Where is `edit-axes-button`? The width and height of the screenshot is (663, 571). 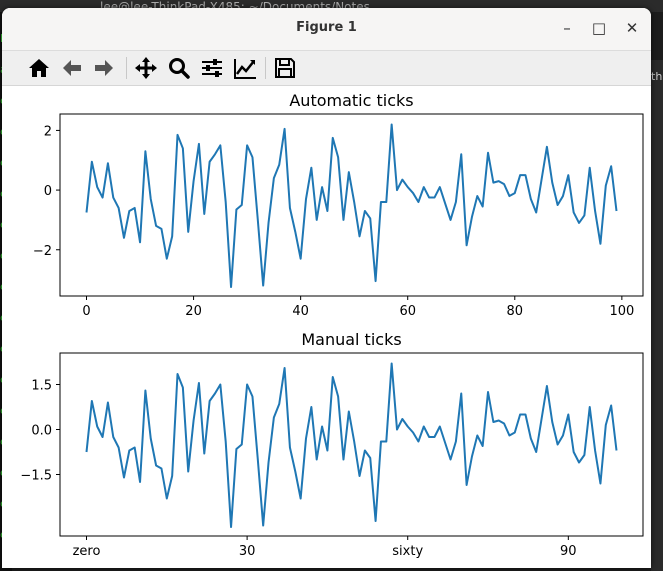 edit-axes-button is located at coordinates (245, 68).